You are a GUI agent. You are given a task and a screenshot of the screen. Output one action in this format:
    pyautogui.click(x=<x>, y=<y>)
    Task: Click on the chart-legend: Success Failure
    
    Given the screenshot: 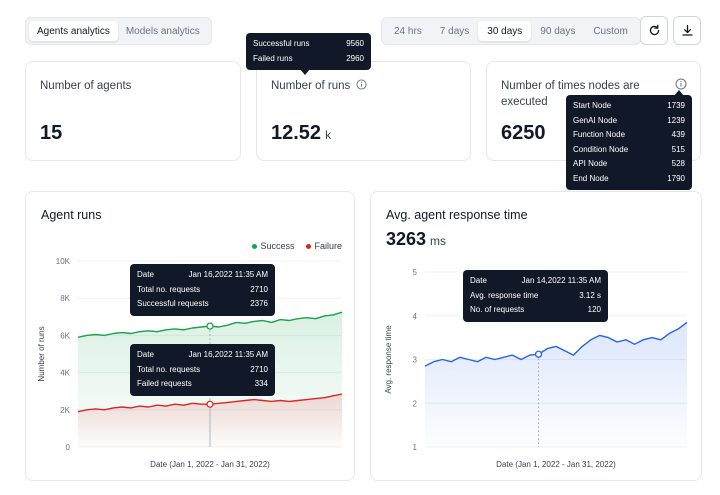 What is the action you would take?
    pyautogui.click(x=297, y=246)
    